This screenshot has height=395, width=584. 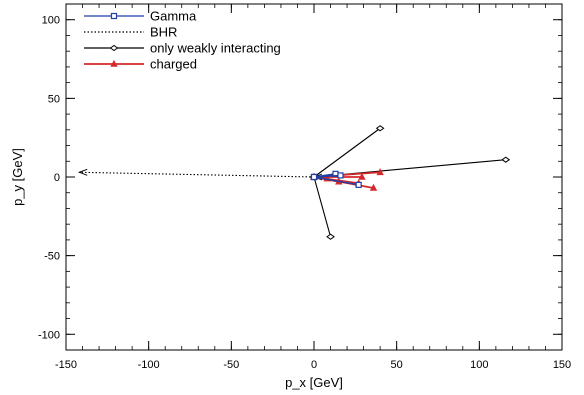 What do you see at coordinates (140, 16) in the screenshot?
I see `legend-entry: Gamma` at bounding box center [140, 16].